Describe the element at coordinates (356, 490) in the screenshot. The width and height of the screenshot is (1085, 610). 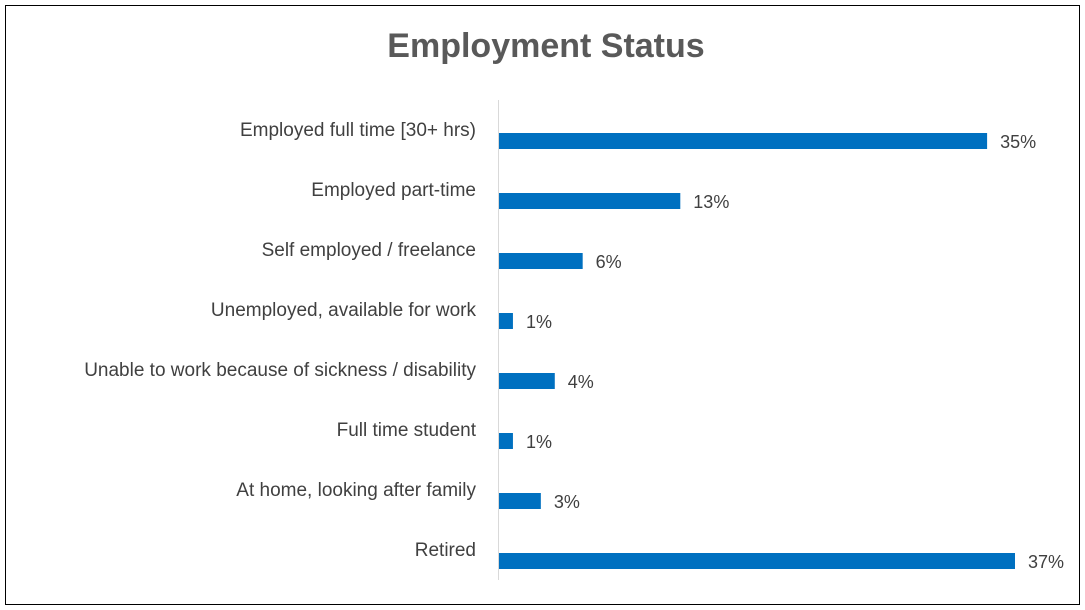
I see `category-label: At home, looking after family` at that location.